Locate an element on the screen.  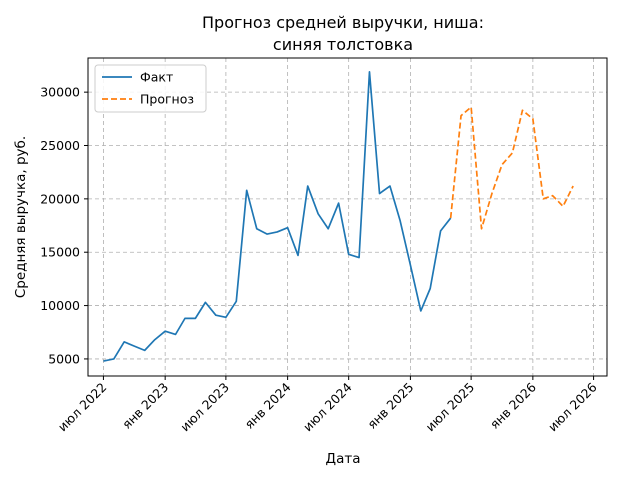
y-tick-label: 20000 is located at coordinates (60, 198).